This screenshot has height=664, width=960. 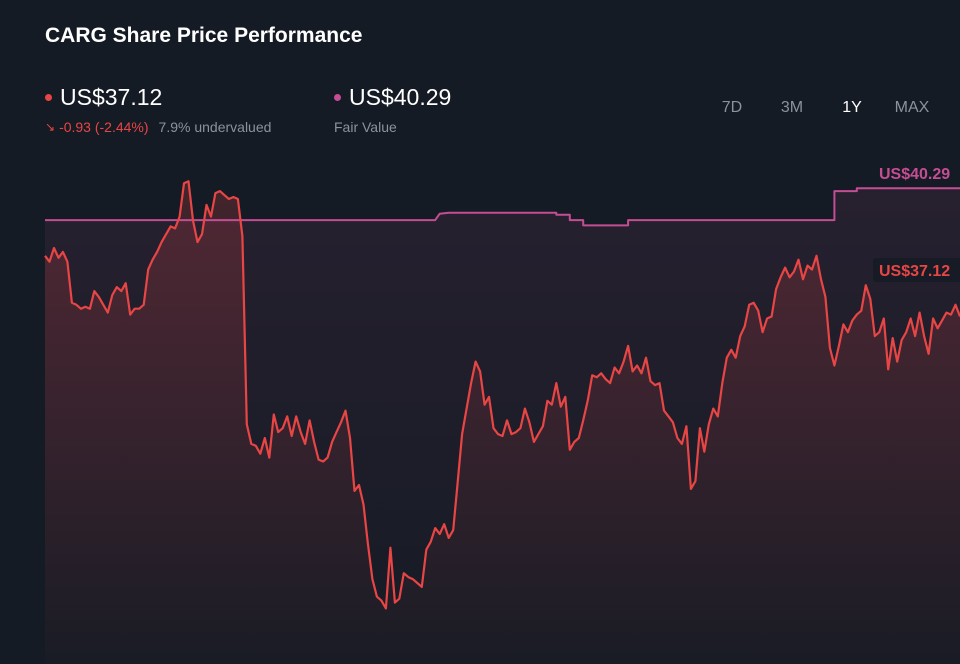 What do you see at coordinates (48, 97) in the screenshot?
I see `current-price-dot` at bounding box center [48, 97].